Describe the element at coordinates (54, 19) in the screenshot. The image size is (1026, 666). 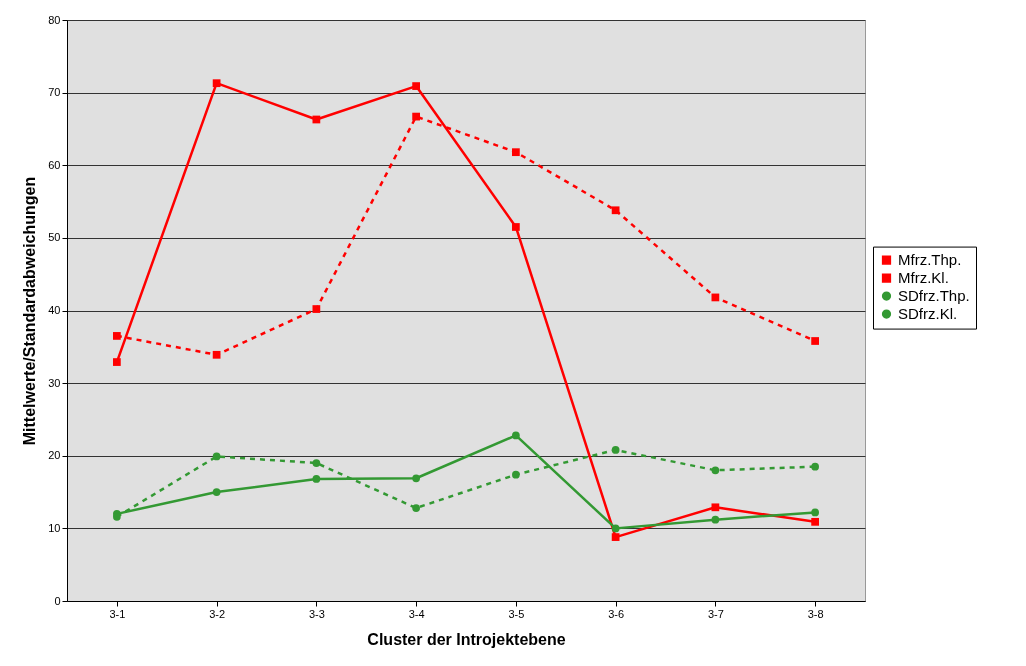
I see `y-tick-label: 80` at that location.